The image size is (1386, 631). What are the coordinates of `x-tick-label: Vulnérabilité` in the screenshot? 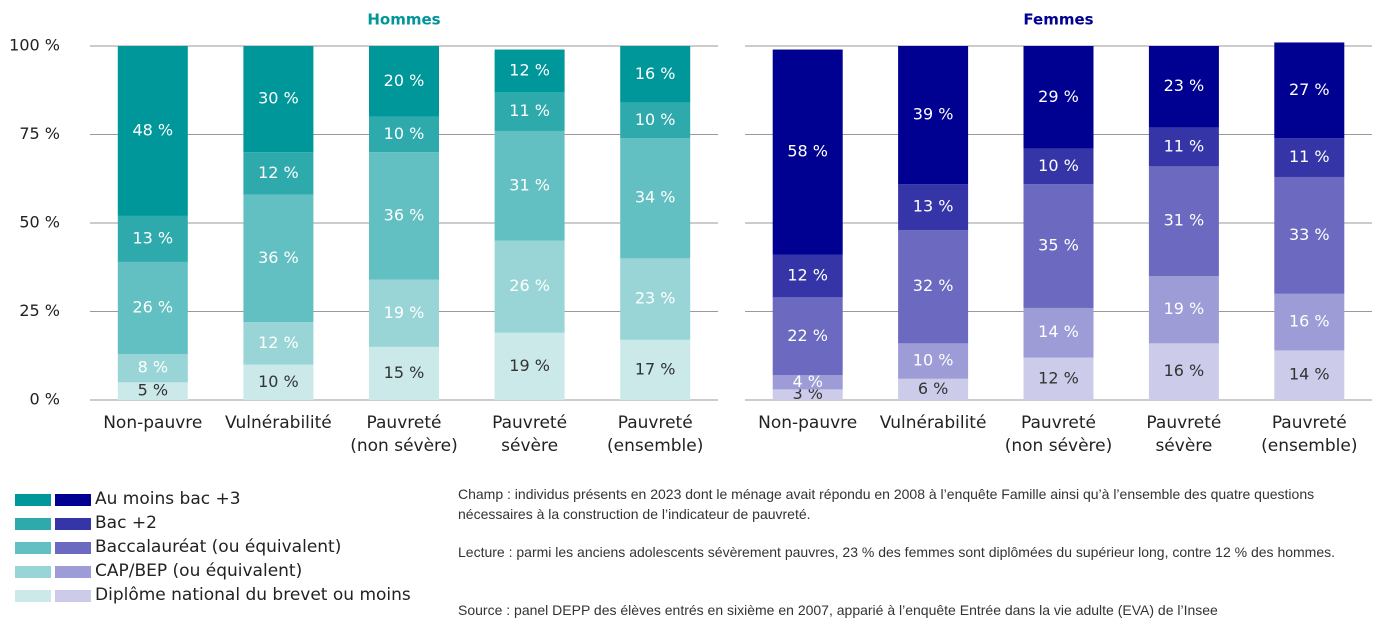 It's located at (933, 423).